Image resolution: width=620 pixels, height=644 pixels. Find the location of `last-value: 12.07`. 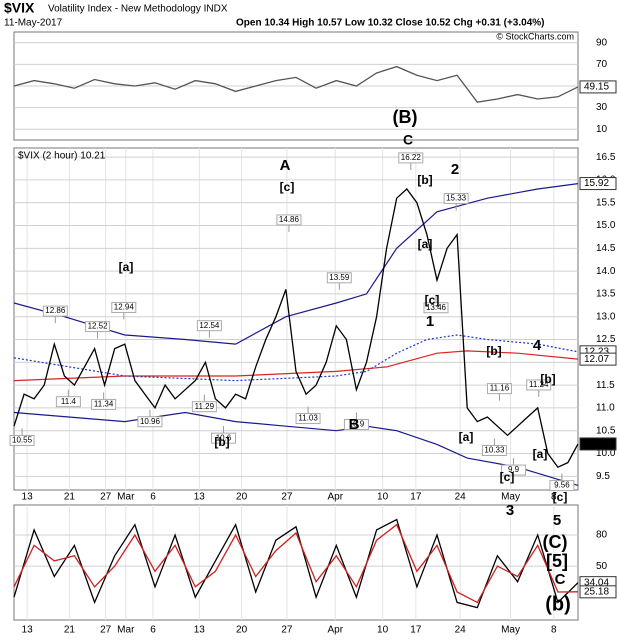

last-value: 12.07 is located at coordinates (596, 359).